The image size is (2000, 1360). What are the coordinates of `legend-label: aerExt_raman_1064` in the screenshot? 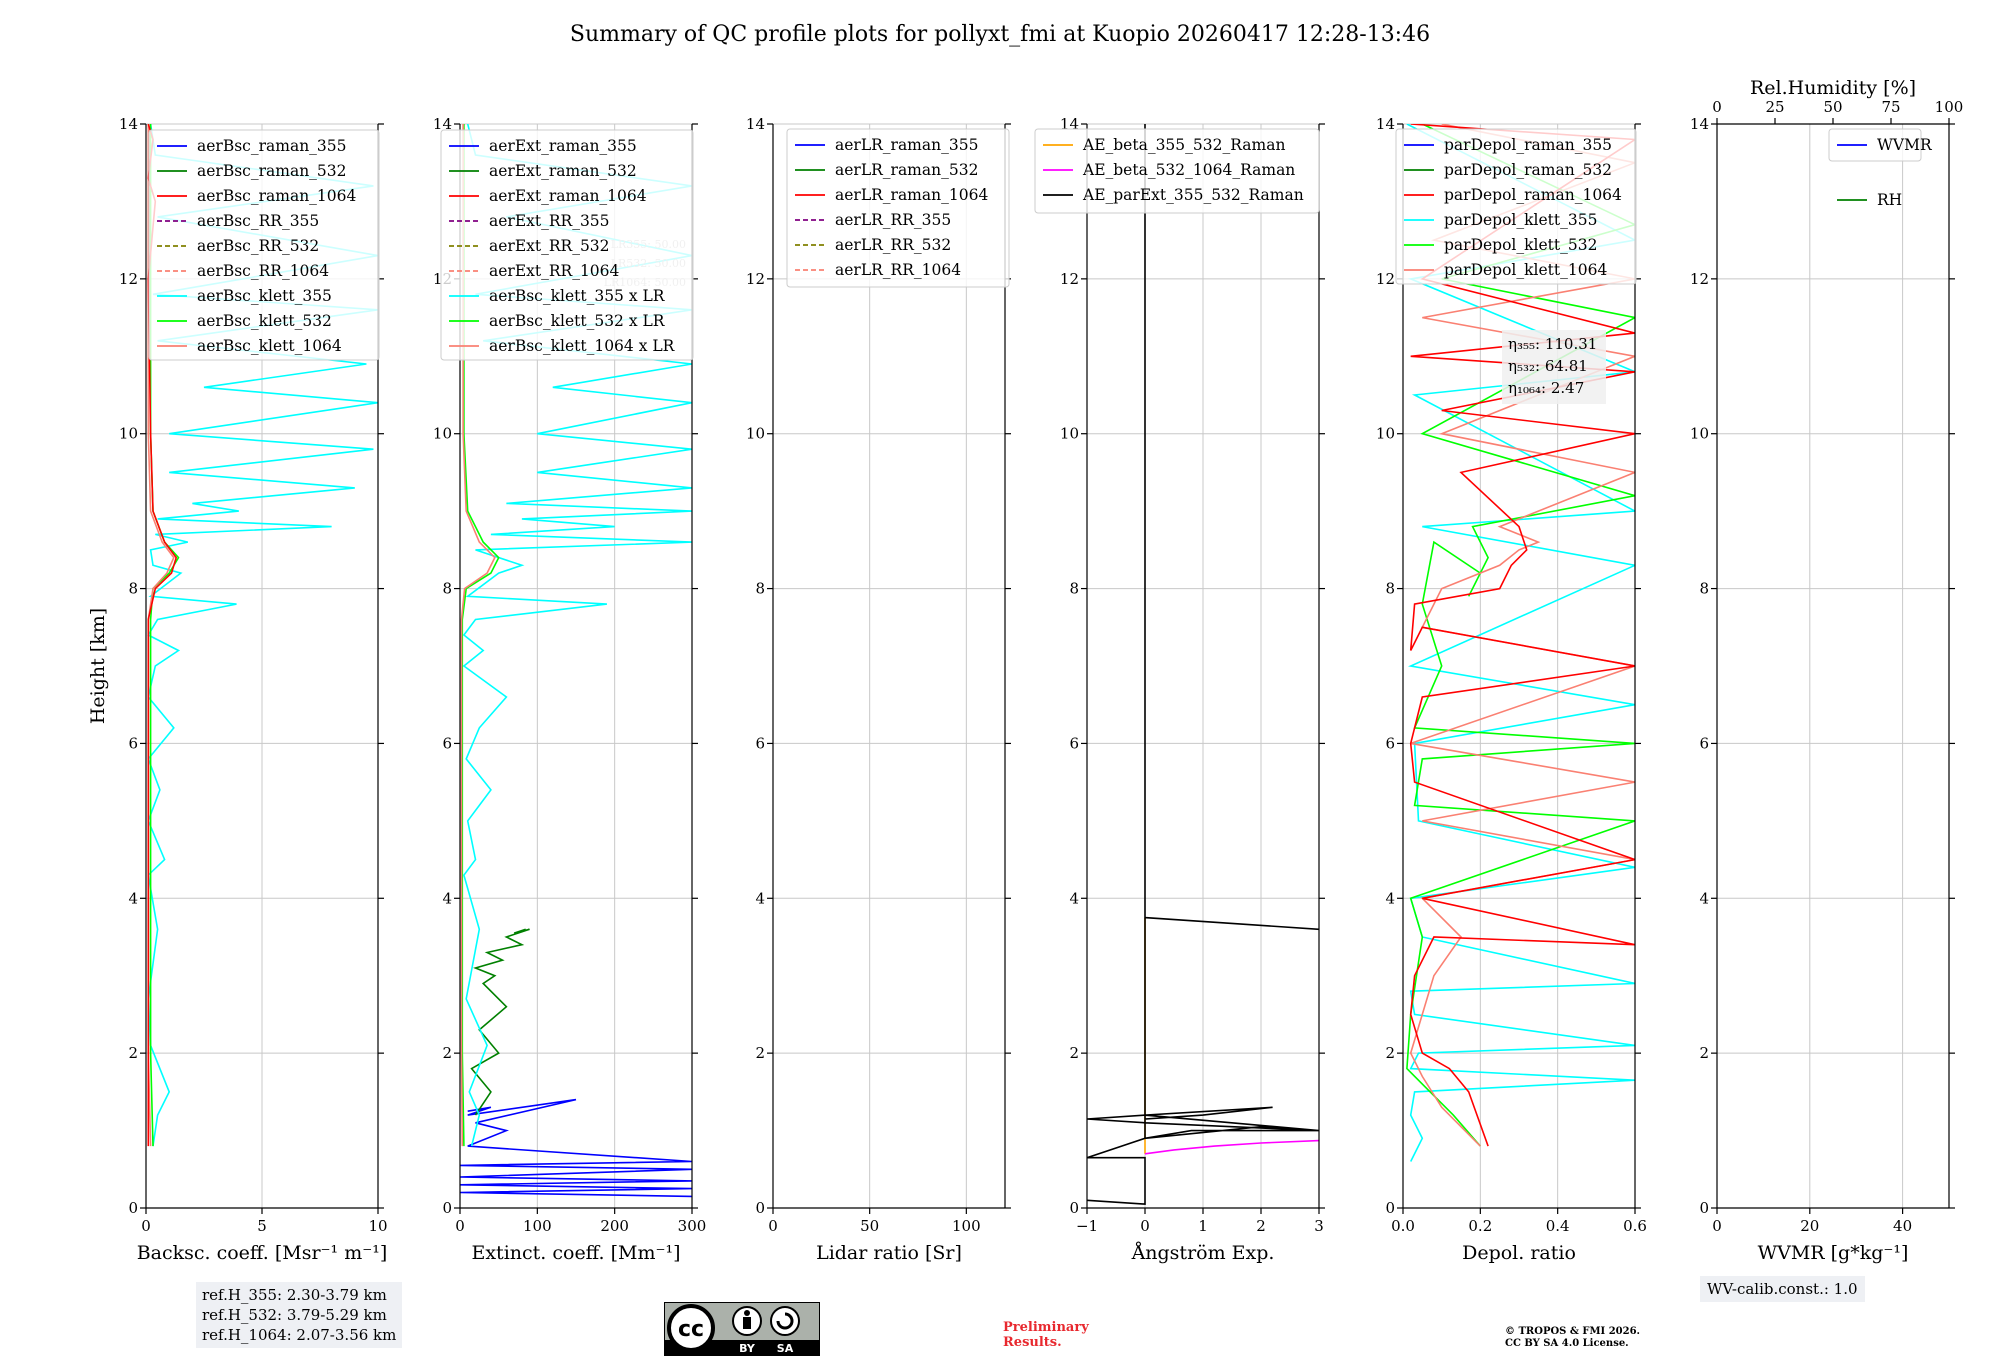 It's located at (568, 196).